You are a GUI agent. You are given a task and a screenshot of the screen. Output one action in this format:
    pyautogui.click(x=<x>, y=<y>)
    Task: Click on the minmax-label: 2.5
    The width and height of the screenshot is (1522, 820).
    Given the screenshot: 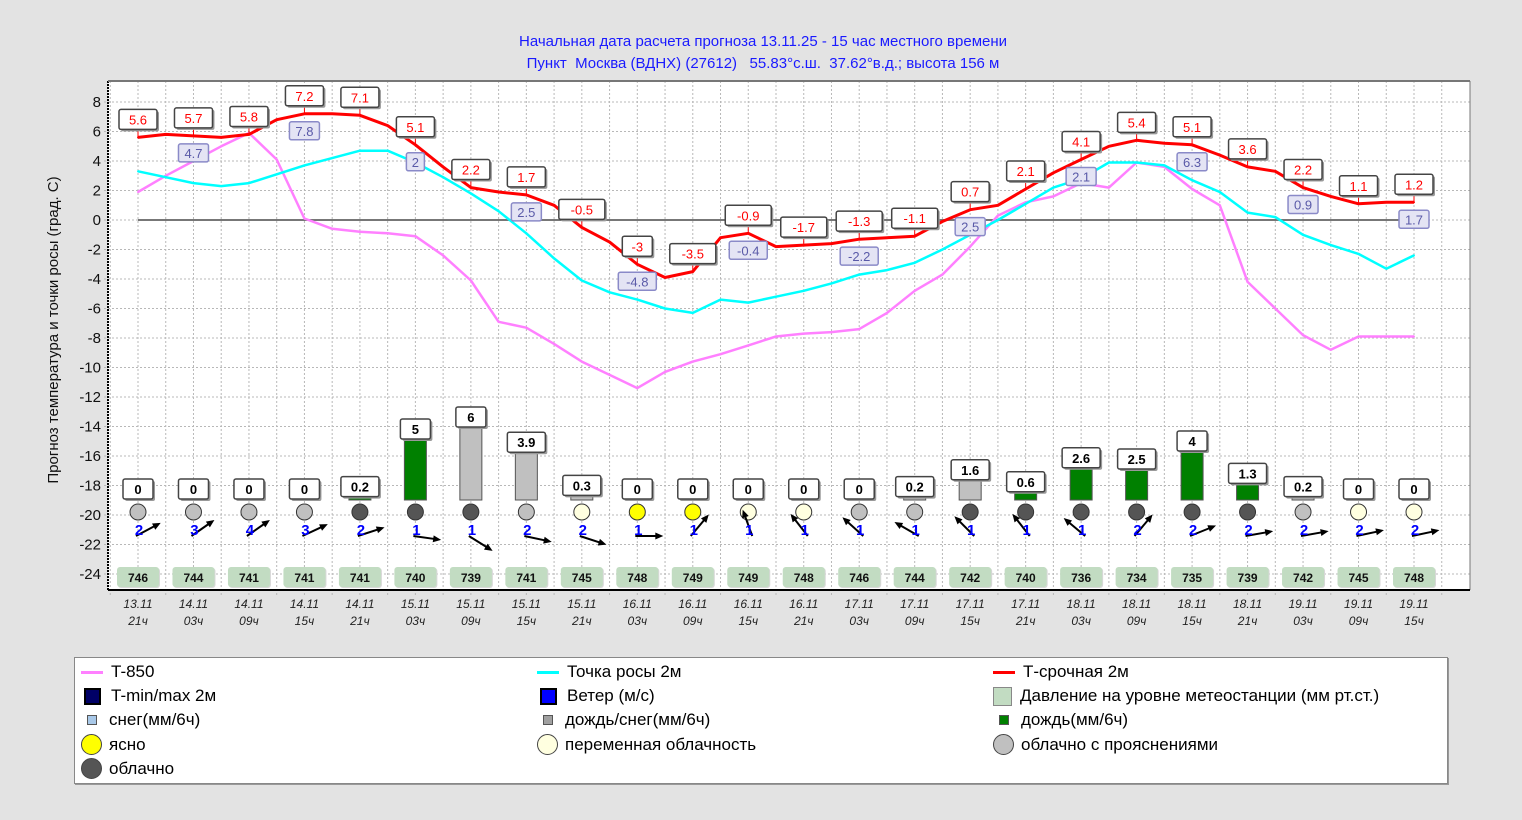 What is the action you would take?
    pyautogui.click(x=970, y=226)
    